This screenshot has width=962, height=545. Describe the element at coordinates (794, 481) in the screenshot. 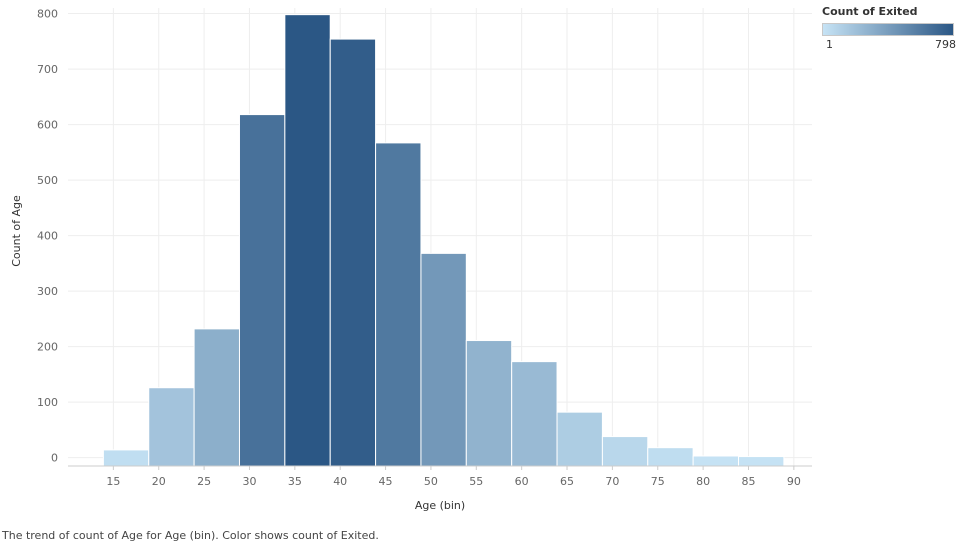

I see `x-tick-label: 90` at that location.